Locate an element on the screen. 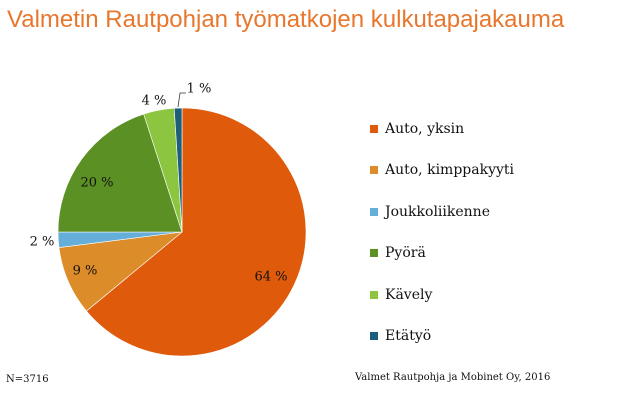  pie-slice-etätyö is located at coordinates (178, 170).